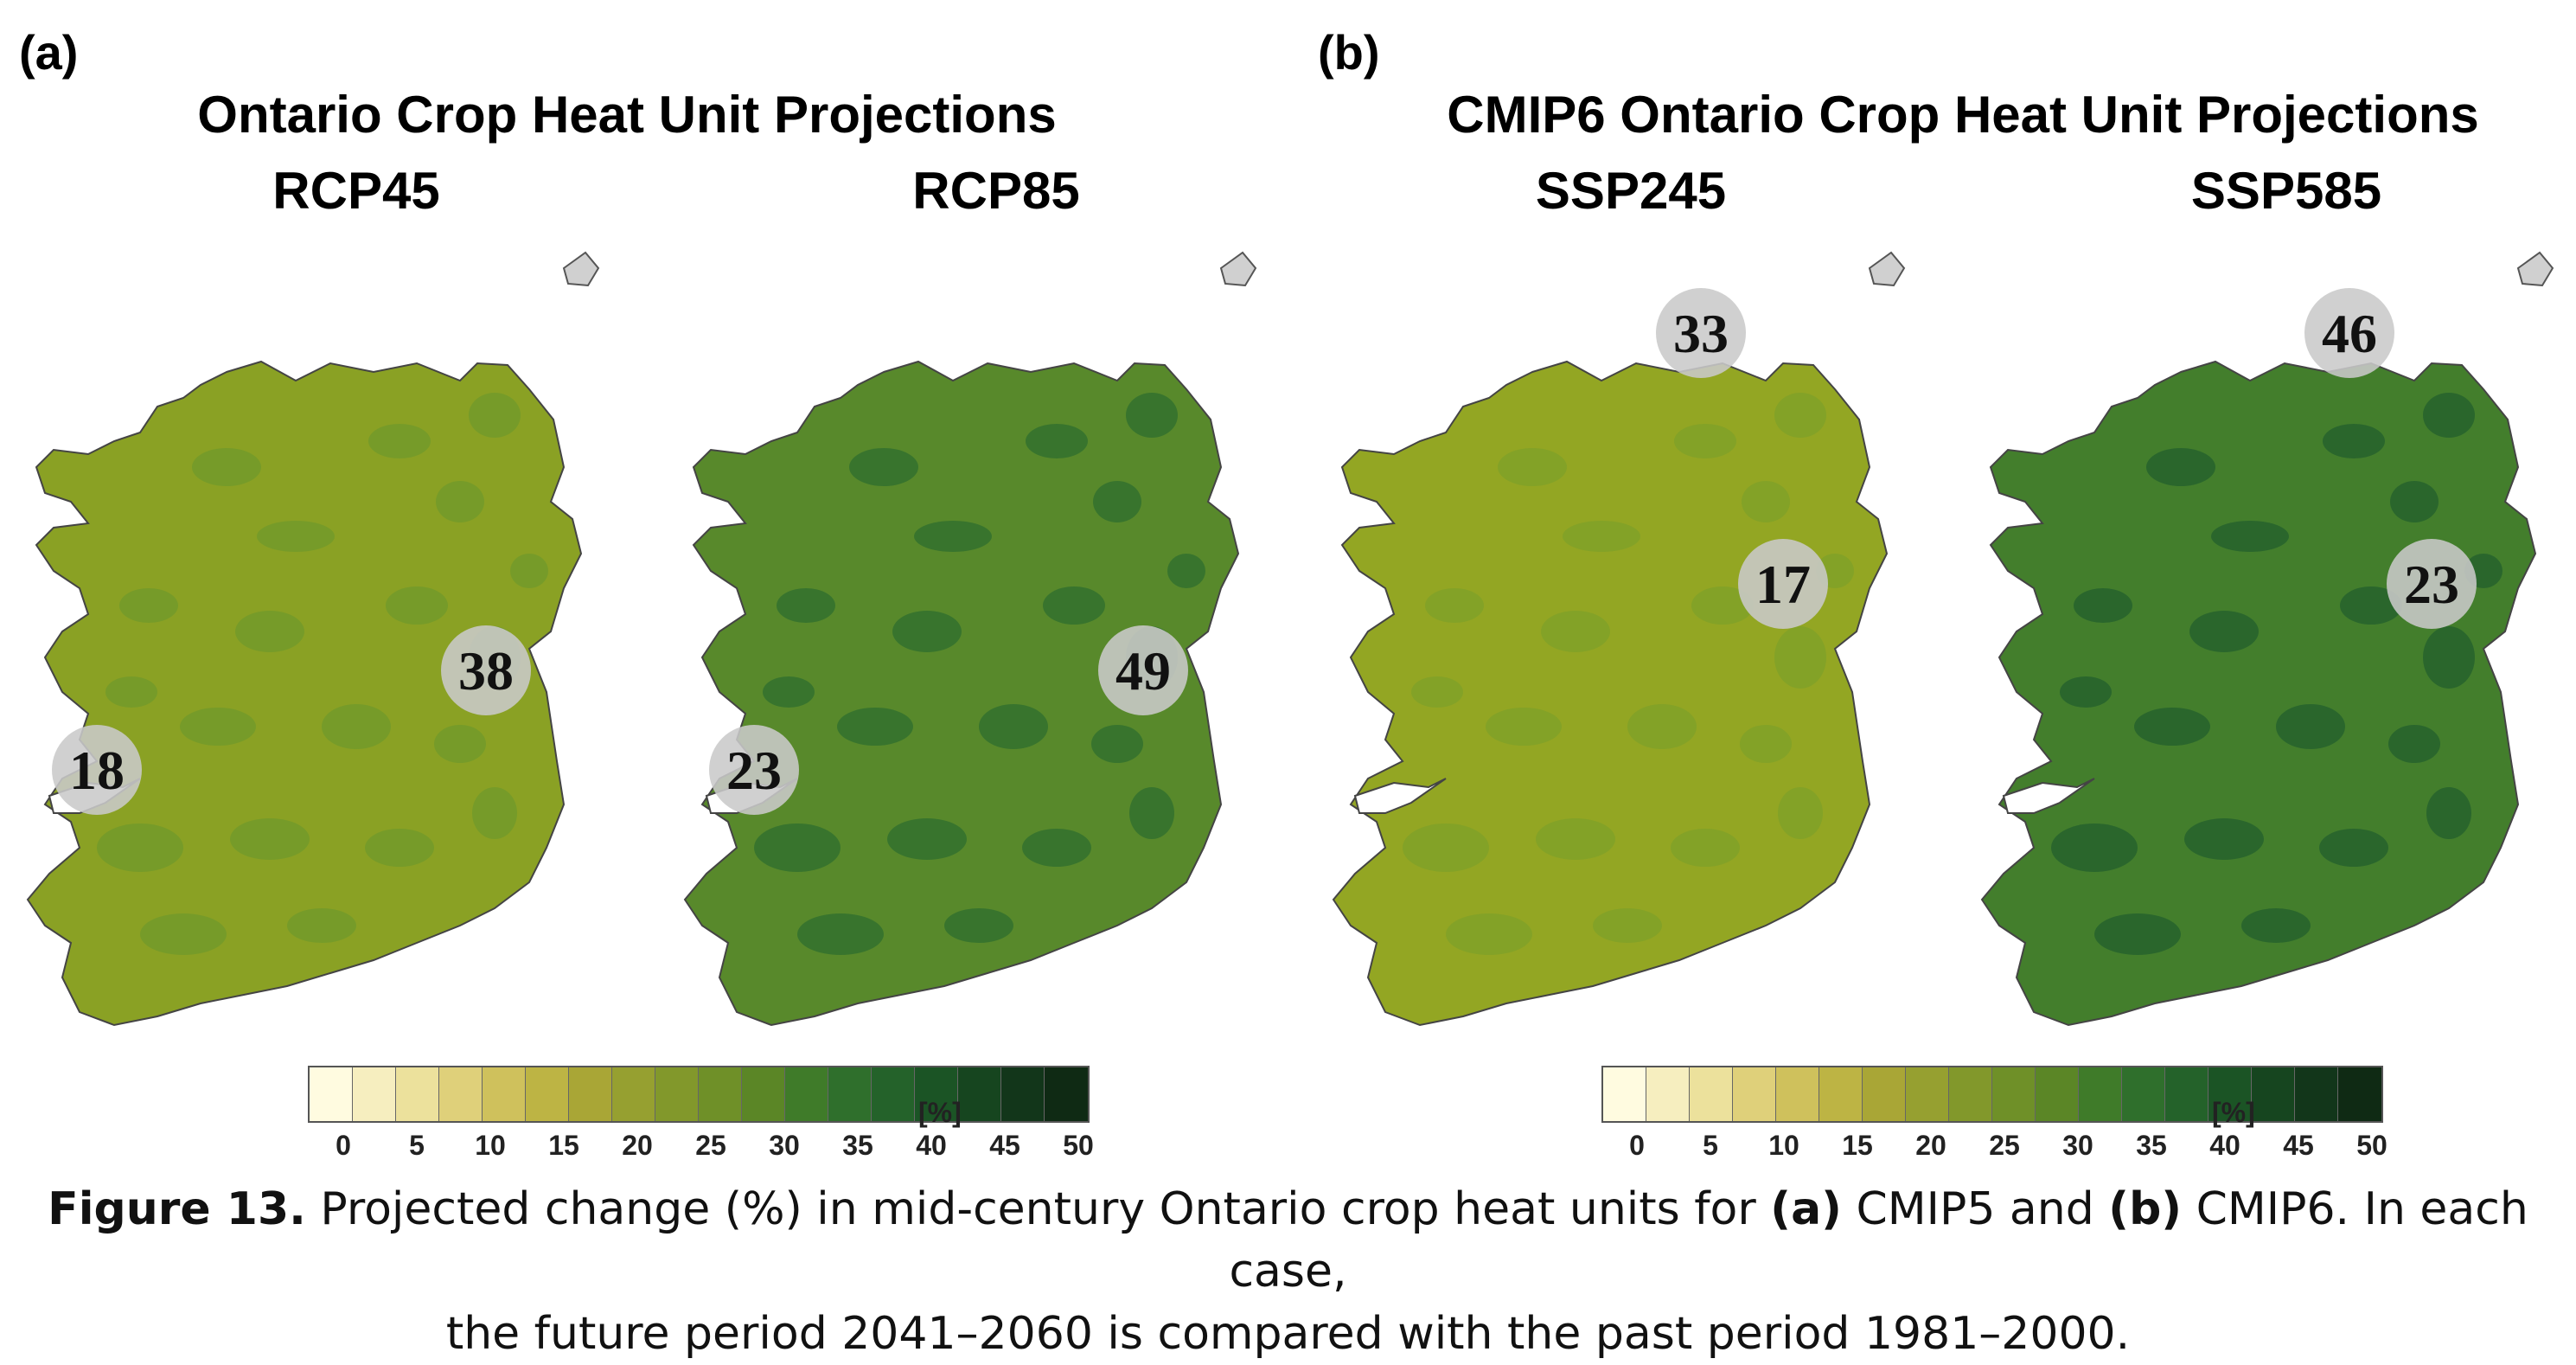  What do you see at coordinates (491, 1145) in the screenshot?
I see `legend-a-tick-label: 10` at bounding box center [491, 1145].